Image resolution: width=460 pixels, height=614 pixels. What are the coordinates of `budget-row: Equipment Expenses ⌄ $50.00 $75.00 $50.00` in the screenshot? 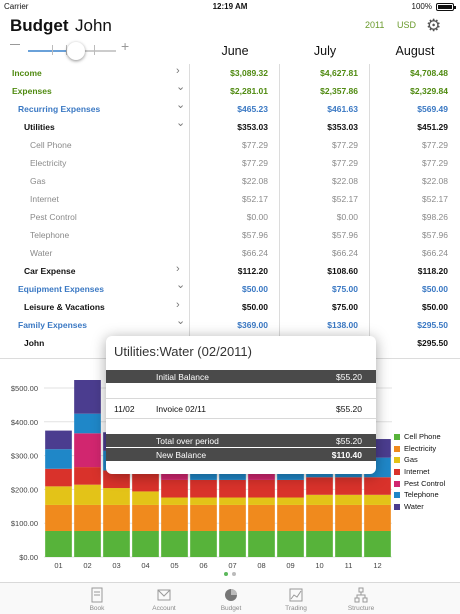 It's located at (230, 288).